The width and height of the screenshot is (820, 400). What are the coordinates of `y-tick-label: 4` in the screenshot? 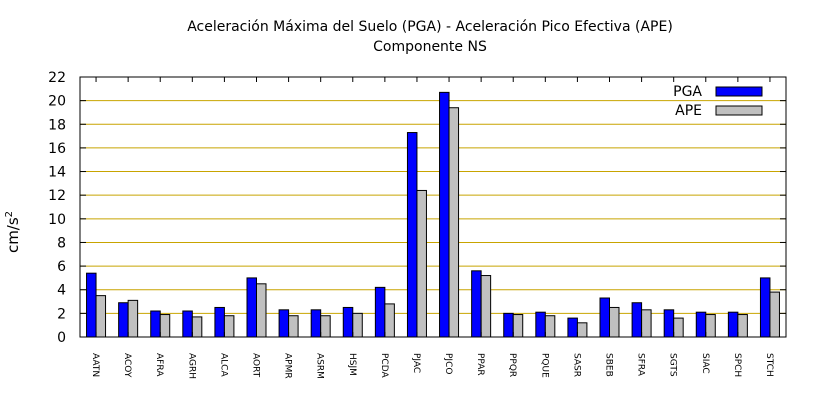 It's located at (61, 291).